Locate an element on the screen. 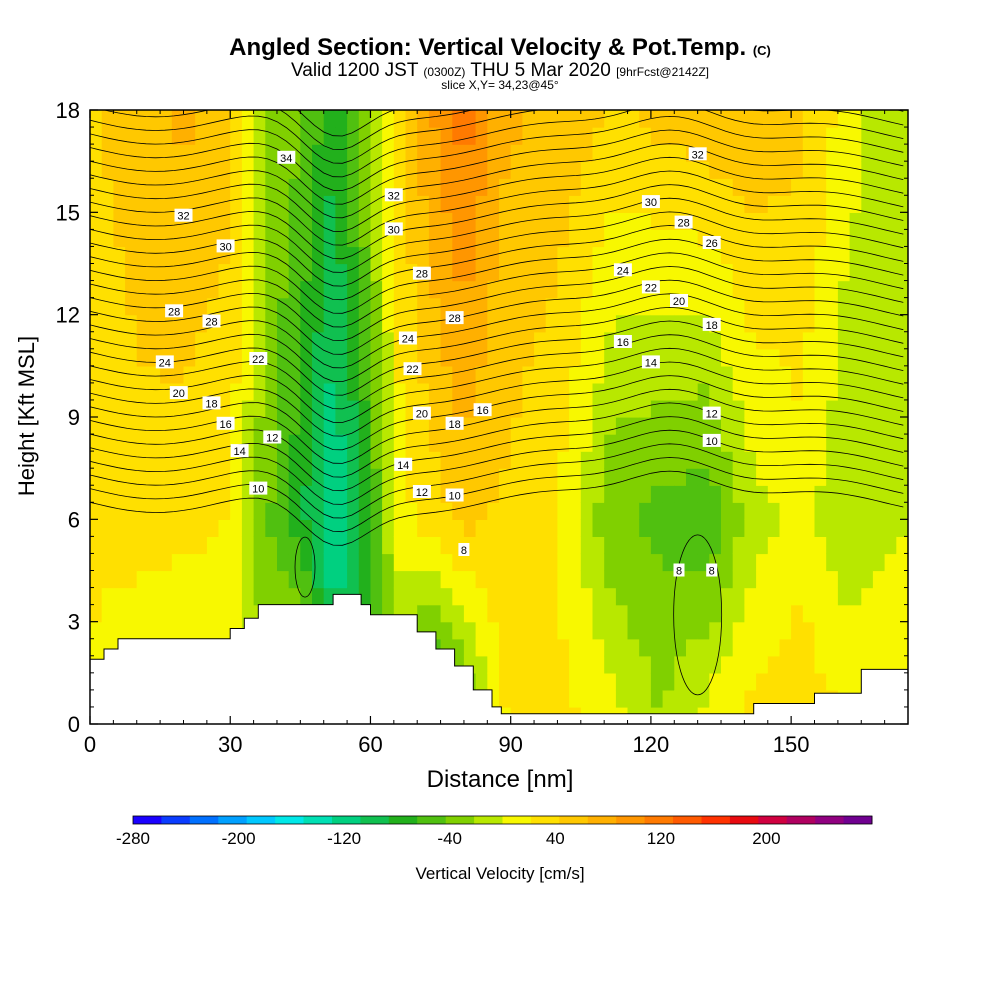  contour-label: 24 is located at coordinates (408, 340).